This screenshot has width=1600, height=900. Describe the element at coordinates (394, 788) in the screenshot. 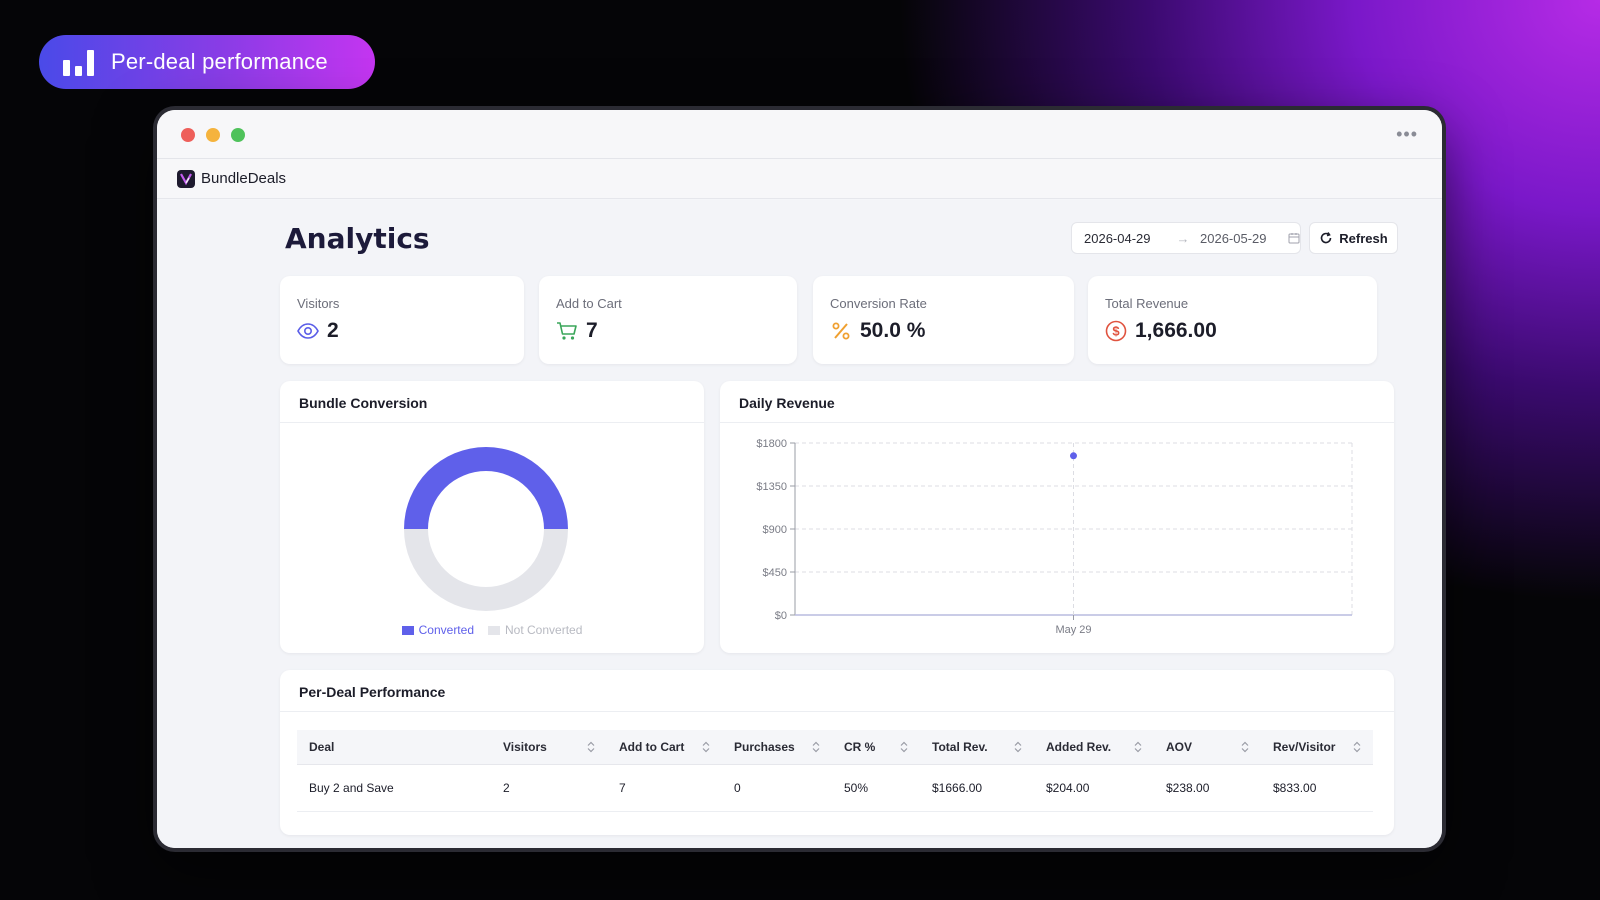

I see `cell-deal: Buy 2 and Save` at that location.